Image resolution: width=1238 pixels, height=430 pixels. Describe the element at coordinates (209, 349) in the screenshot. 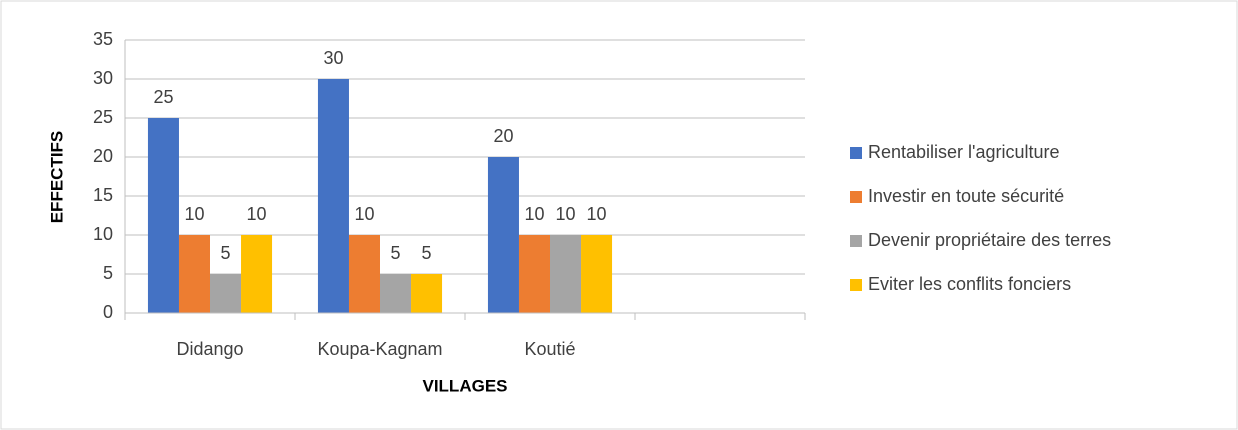

I see `x-tick-label: Didango` at that location.